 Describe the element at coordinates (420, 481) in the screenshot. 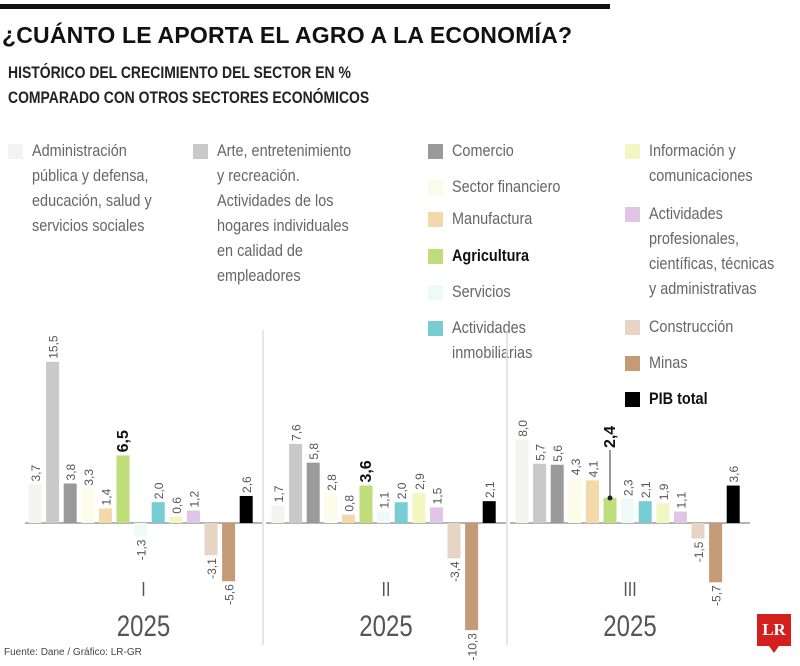

I see `data-label: 2,9` at that location.